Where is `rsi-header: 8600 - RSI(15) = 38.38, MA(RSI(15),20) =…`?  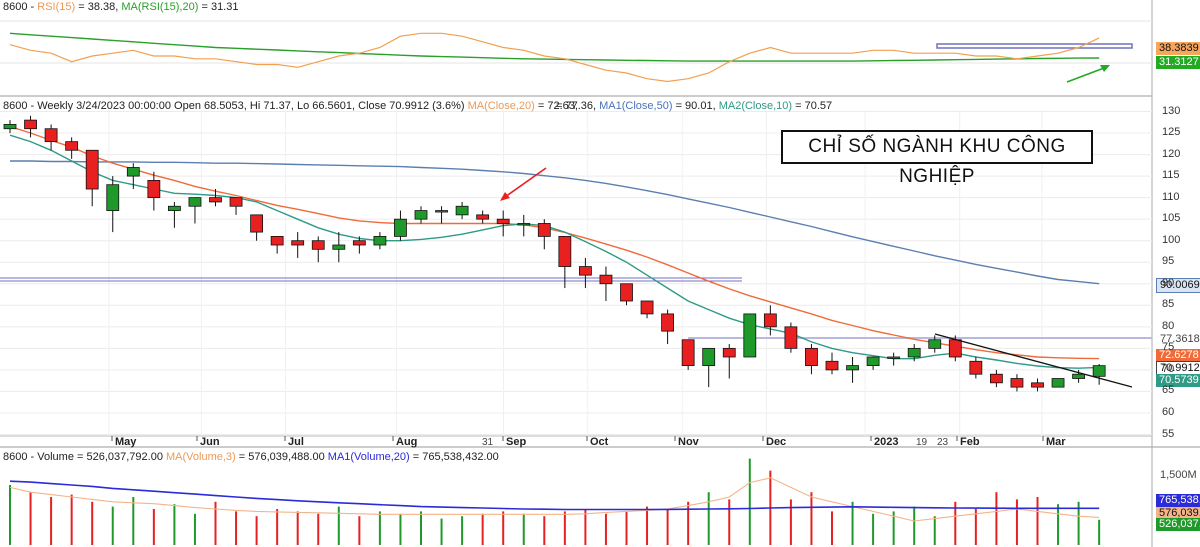 rsi-header: 8600 - RSI(15) = 38.38, MA(RSI(15),20) =… is located at coordinates (121, 7).